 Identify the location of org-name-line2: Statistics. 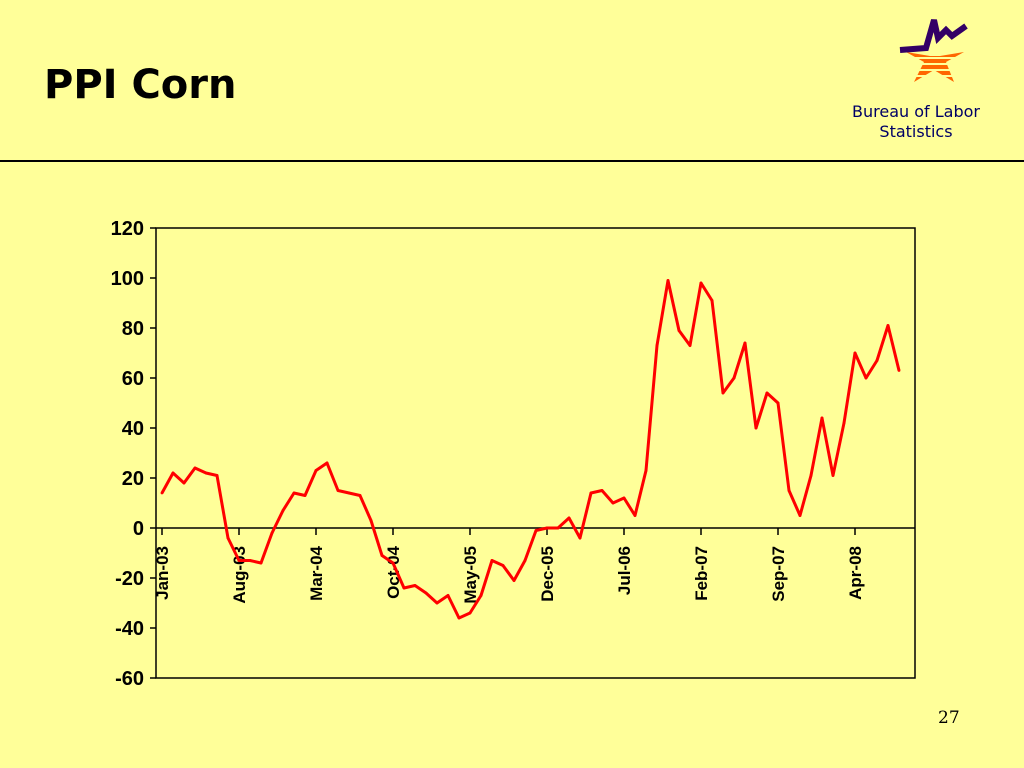
(916, 131).